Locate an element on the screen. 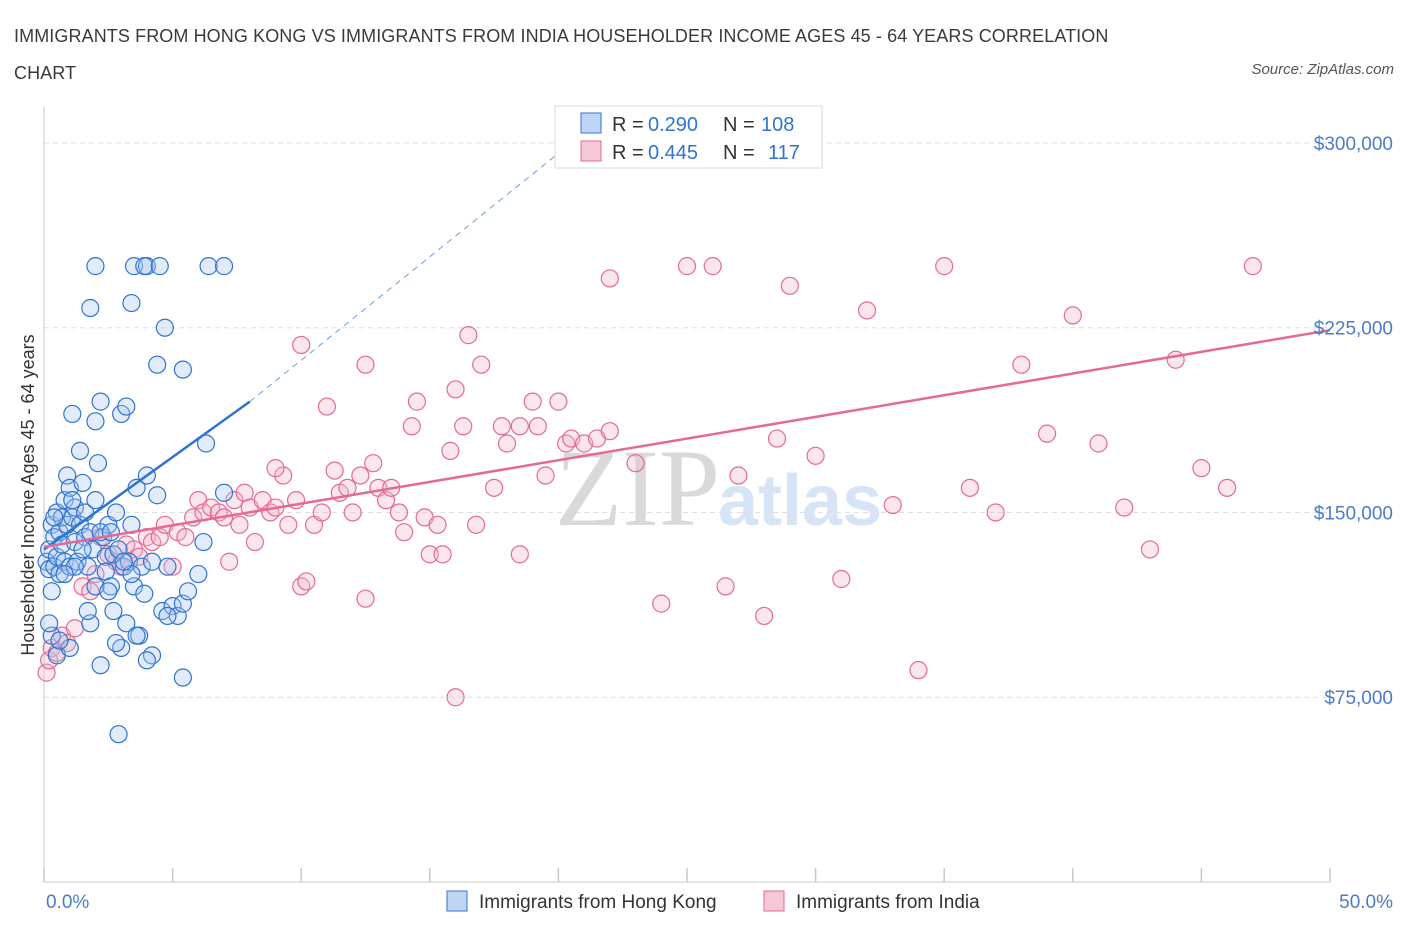 Image resolution: width=1406 pixels, height=930 pixels. y-tick-label-2: $225,000 is located at coordinates (1353, 329).